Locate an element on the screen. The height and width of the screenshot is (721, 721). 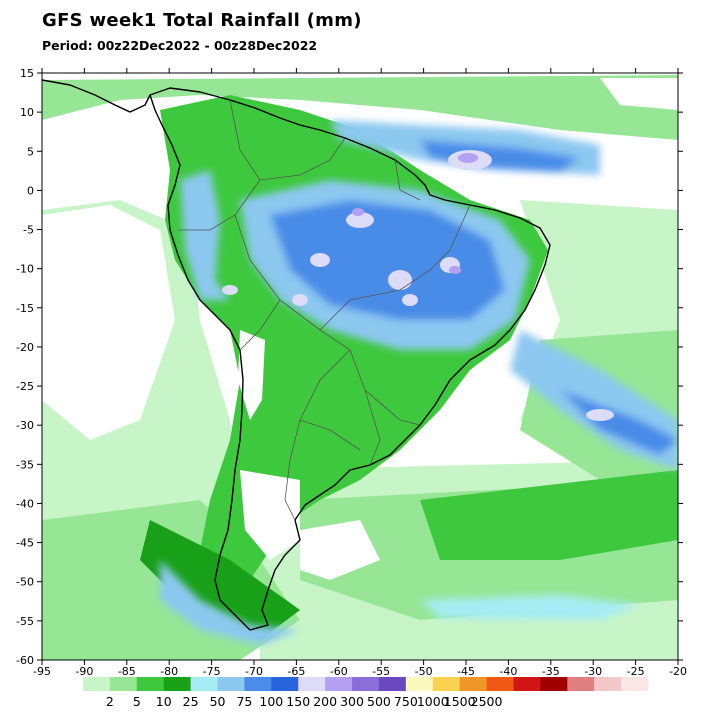
lon-tick-label: -40 is located at coordinates (508, 671).